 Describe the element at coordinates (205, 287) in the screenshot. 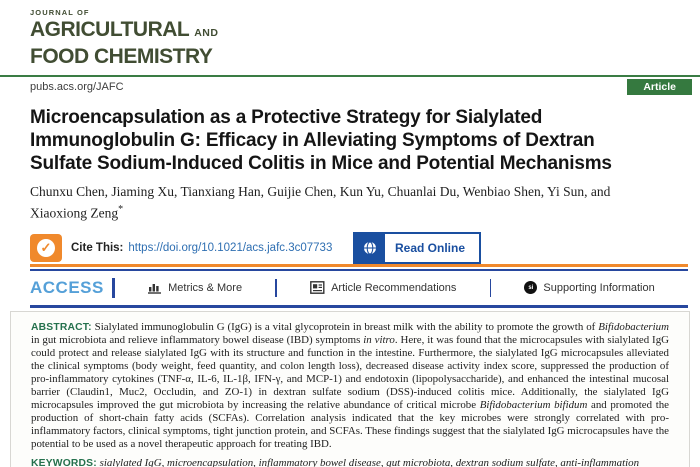

I see `metrics-label: Metrics & More` at that location.